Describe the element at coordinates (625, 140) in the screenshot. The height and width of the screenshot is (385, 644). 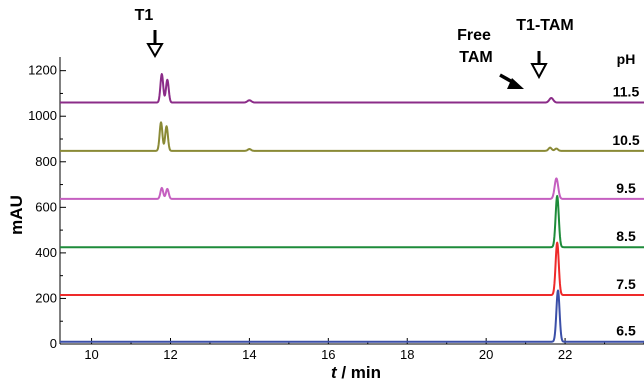
I see `series-label: 10.5` at that location.